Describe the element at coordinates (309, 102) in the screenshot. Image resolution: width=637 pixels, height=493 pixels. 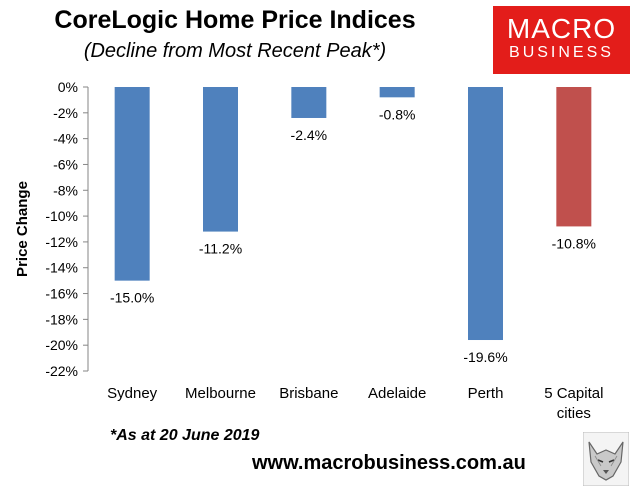
I see `bar-brisbane` at that location.